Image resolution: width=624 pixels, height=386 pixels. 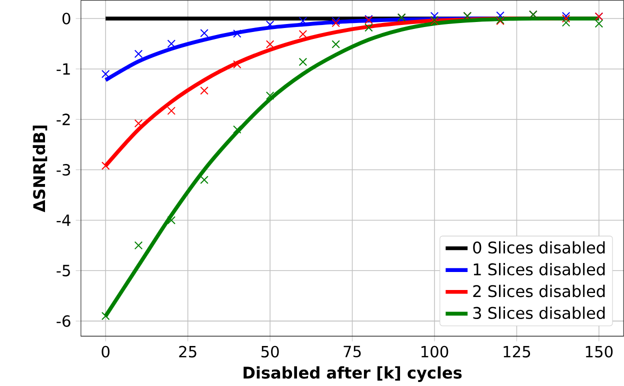 What do you see at coordinates (63, 270) in the screenshot?
I see `y-tick-label: -5` at bounding box center [63, 270].